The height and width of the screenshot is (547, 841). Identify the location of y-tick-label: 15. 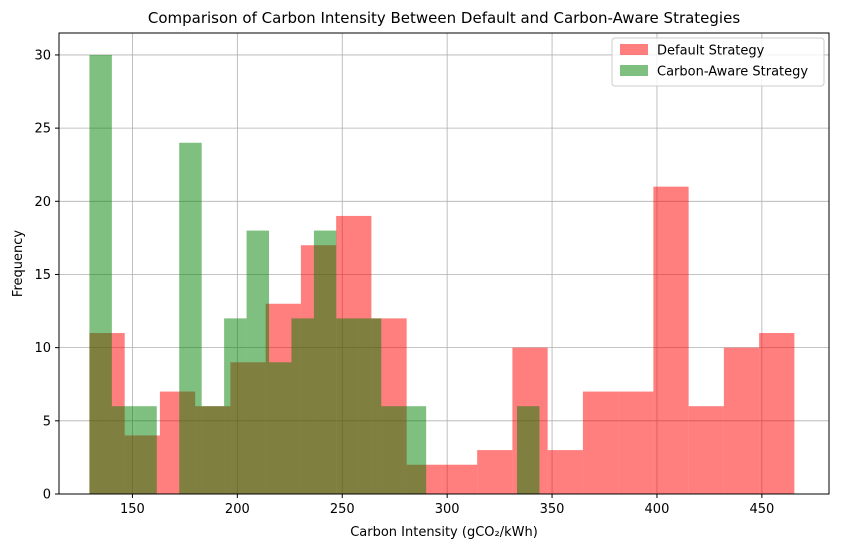
(42, 275).